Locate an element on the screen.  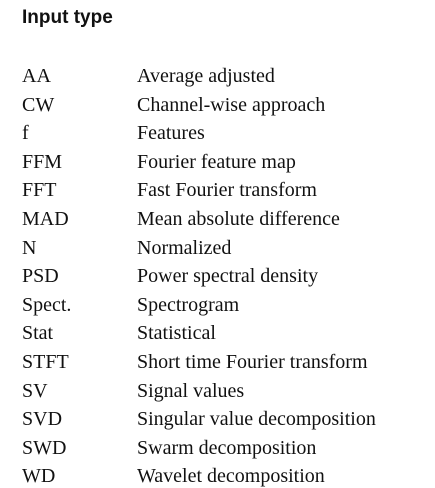
abbreviation-row: FFT Fast Fourier transform is located at coordinates (228, 190).